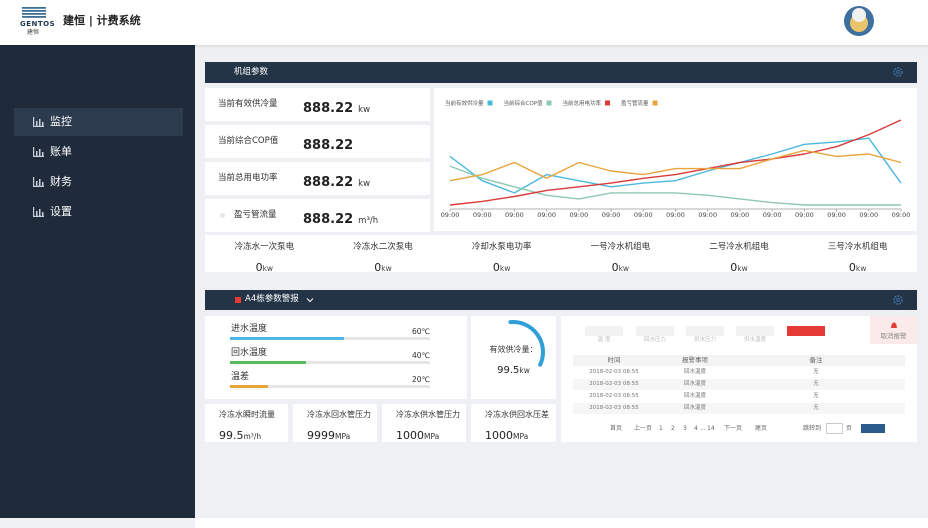 This screenshot has height=528, width=928. I want to click on pagination-link: 2, so click(673, 428).